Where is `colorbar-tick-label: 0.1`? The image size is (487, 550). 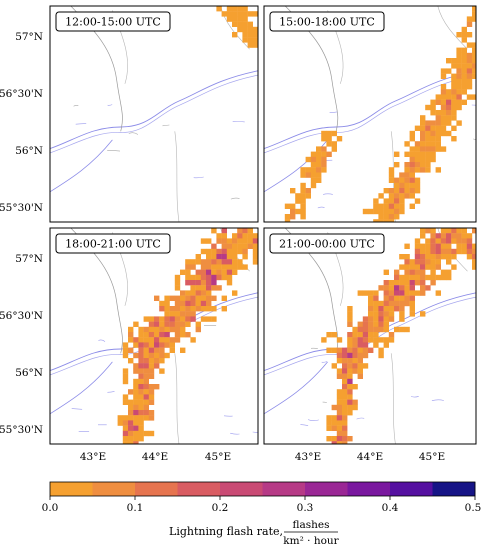
colorbar-tick-label: 0.1 is located at coordinates (135, 508).